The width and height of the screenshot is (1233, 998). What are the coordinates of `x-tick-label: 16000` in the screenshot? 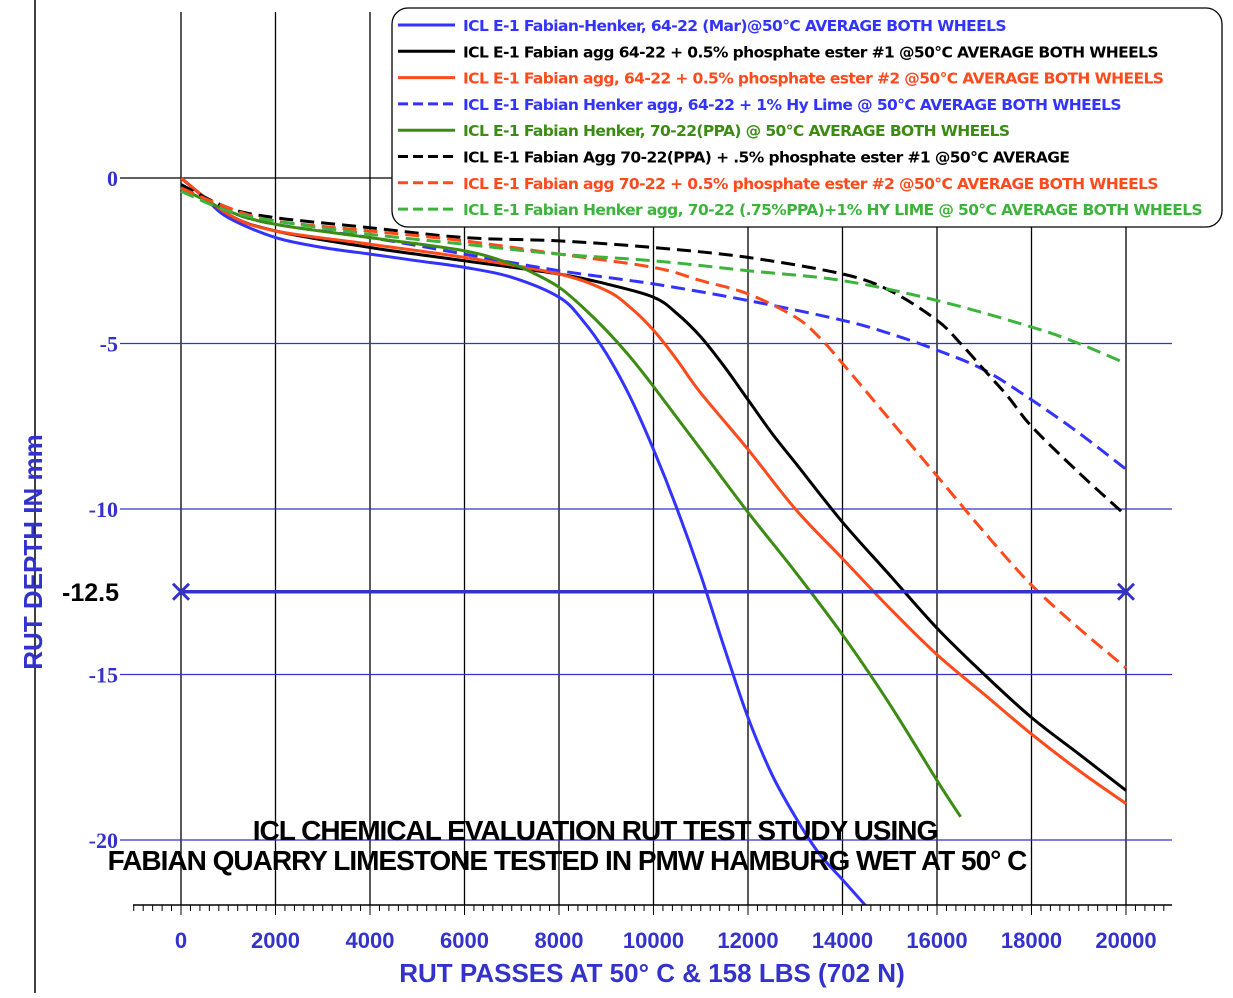 It's located at (936, 940).